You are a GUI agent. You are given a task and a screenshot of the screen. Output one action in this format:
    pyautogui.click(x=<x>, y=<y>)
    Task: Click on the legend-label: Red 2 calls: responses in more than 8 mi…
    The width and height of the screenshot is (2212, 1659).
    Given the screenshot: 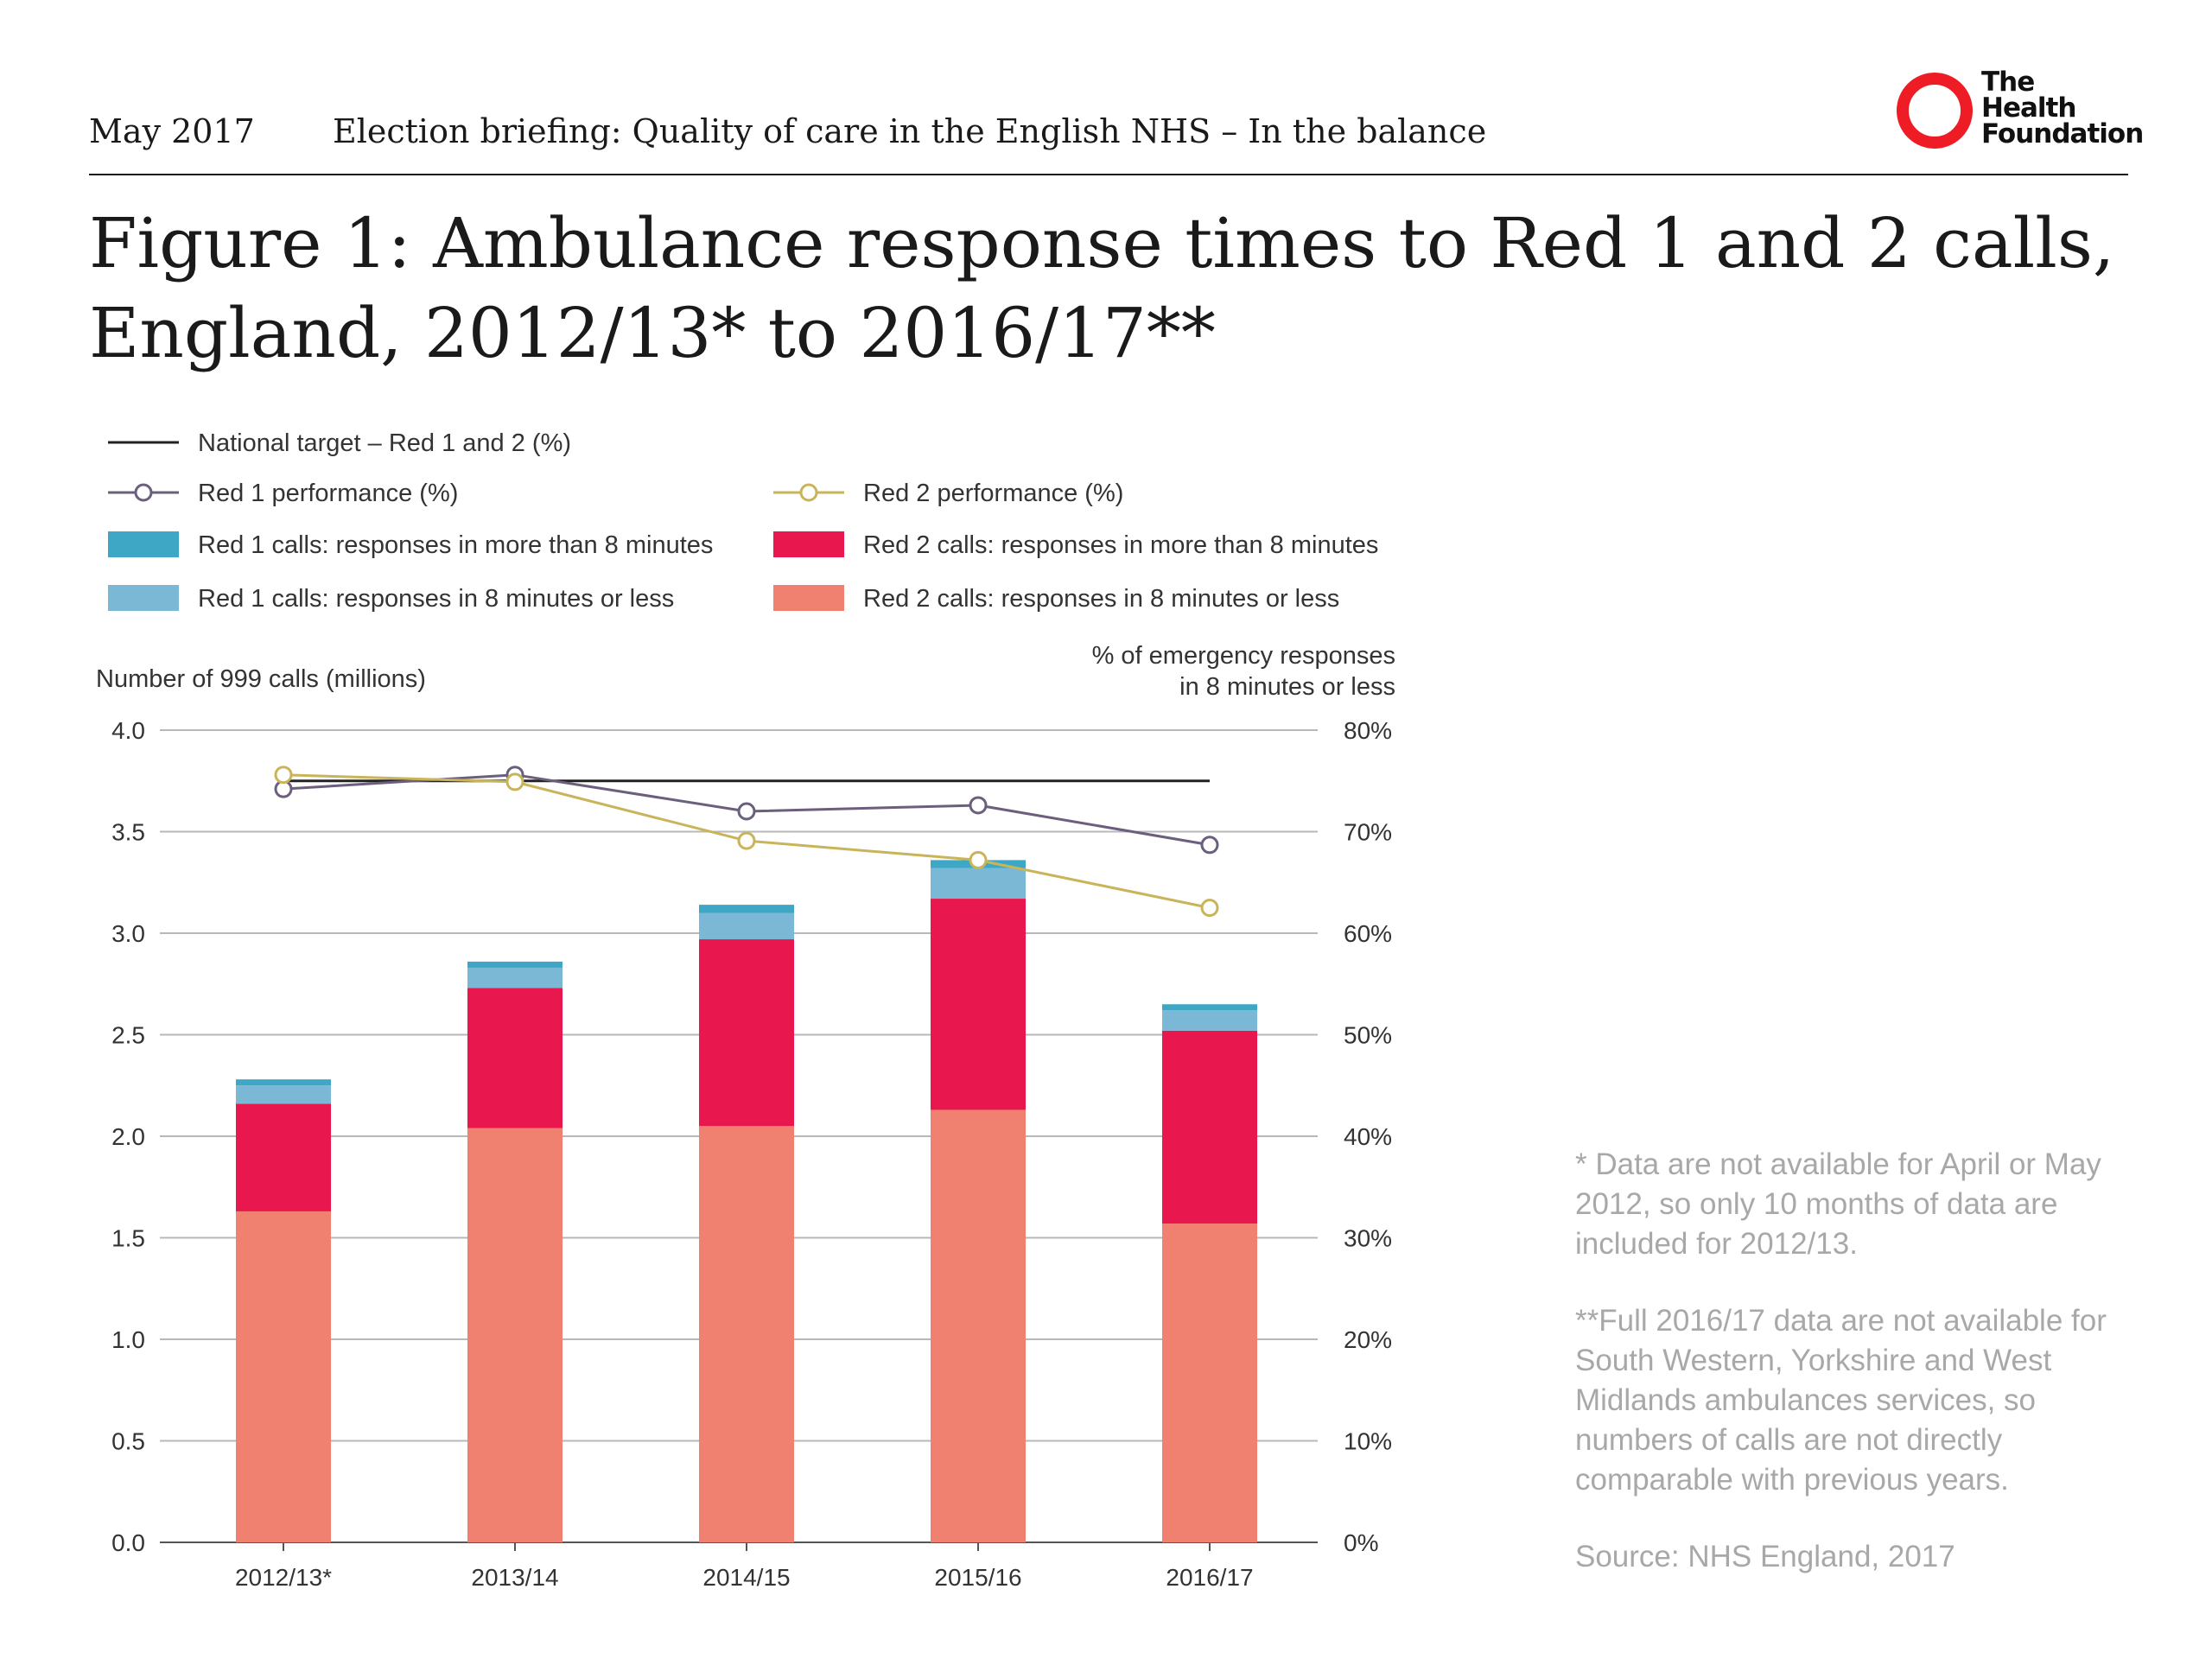 What is the action you would take?
    pyautogui.click(x=1120, y=545)
    